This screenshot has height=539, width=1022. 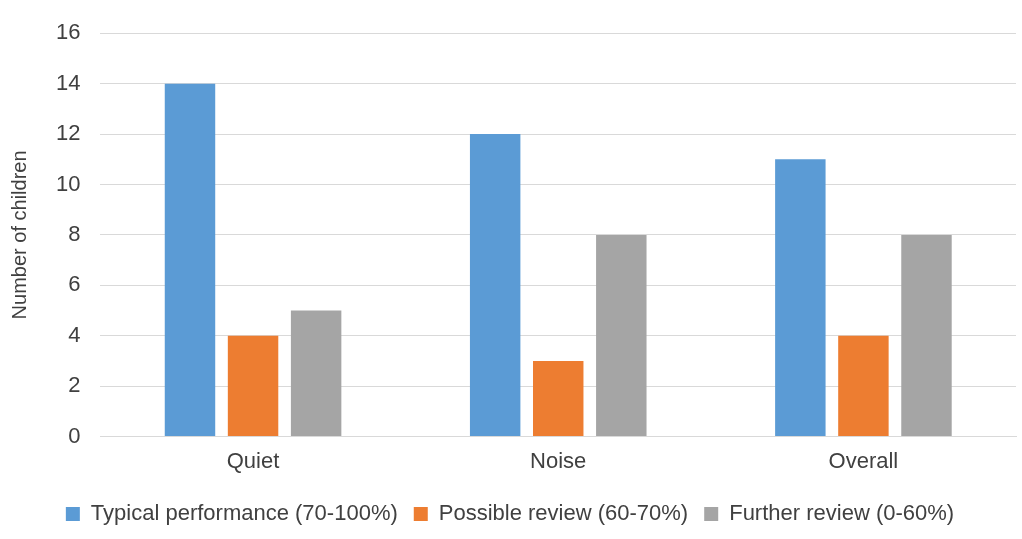 What do you see at coordinates (863, 460) in the screenshot?
I see `x-tick-label: Overall` at bounding box center [863, 460].